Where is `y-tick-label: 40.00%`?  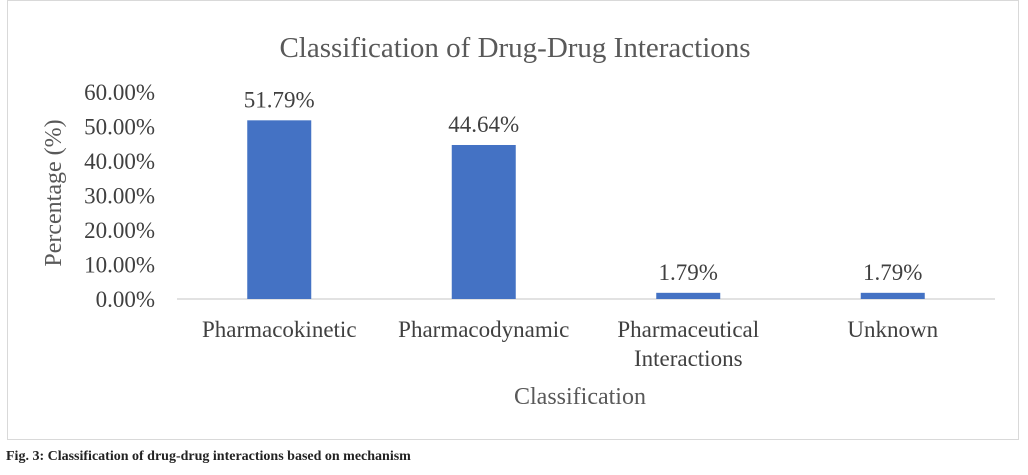
y-tick-label: 40.00% is located at coordinates (119, 161).